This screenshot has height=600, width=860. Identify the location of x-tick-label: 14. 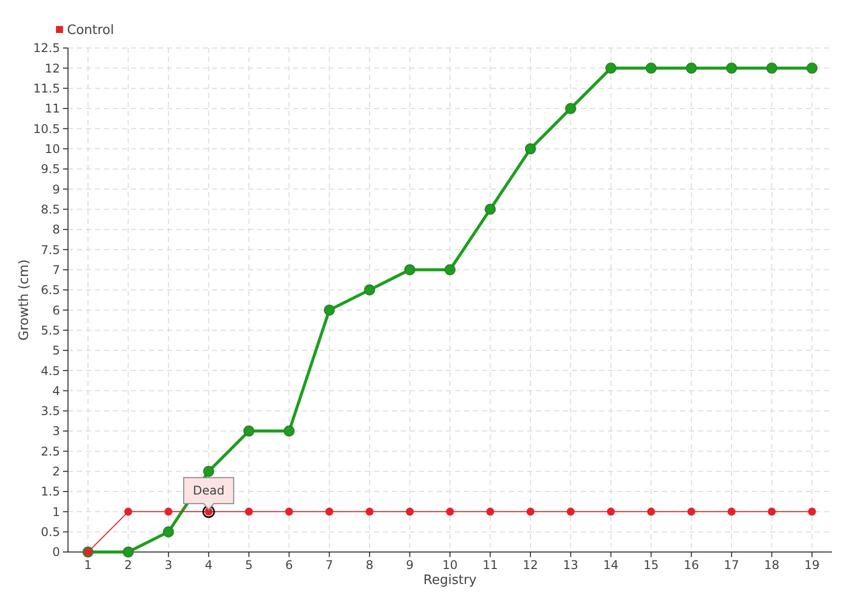
(611, 565).